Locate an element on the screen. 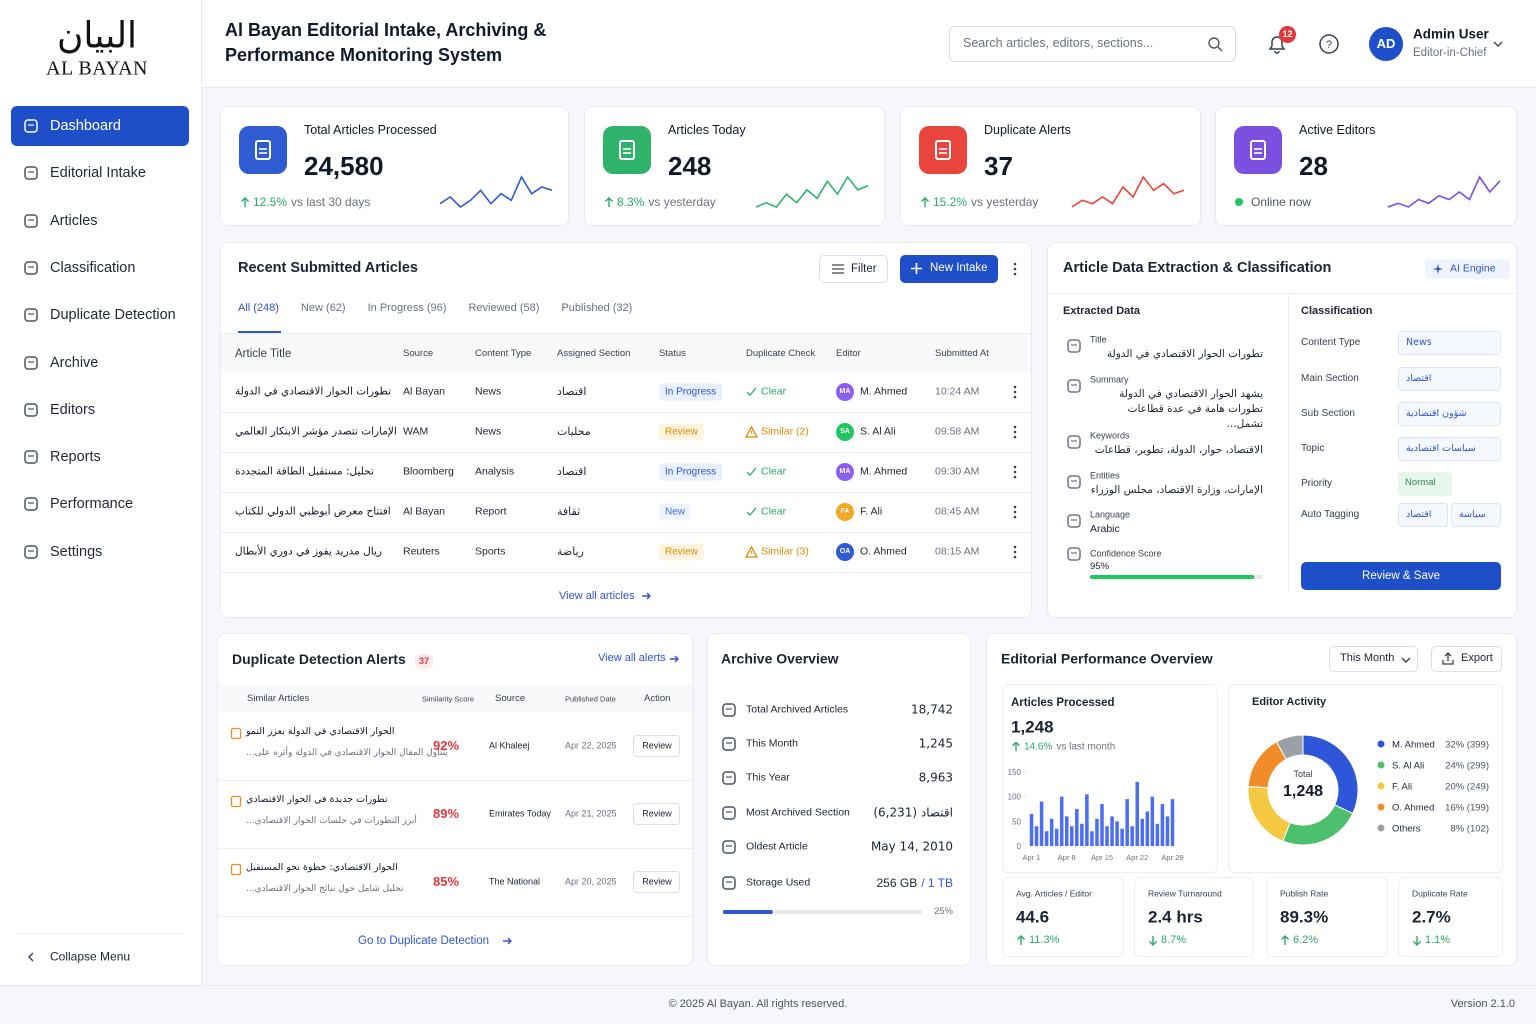 This screenshot has height=1024, width=1536. filter-label: Filter is located at coordinates (864, 268).